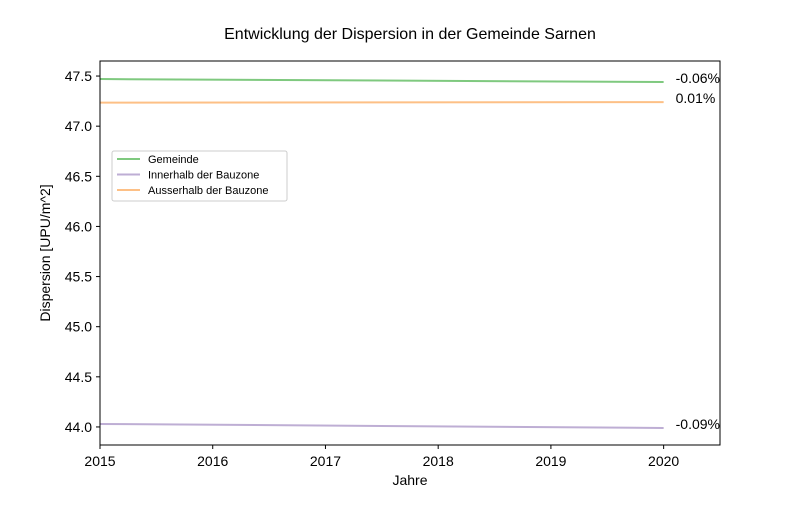  What do you see at coordinates (325, 461) in the screenshot?
I see `x-tick-label: 2017` at bounding box center [325, 461].